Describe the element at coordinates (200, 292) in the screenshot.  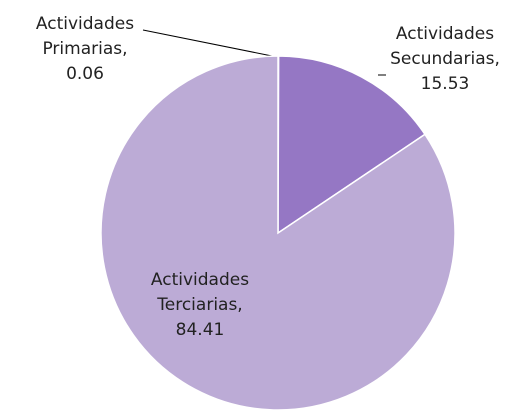
I see `category-label: Actividades Terciarias,` at that location.